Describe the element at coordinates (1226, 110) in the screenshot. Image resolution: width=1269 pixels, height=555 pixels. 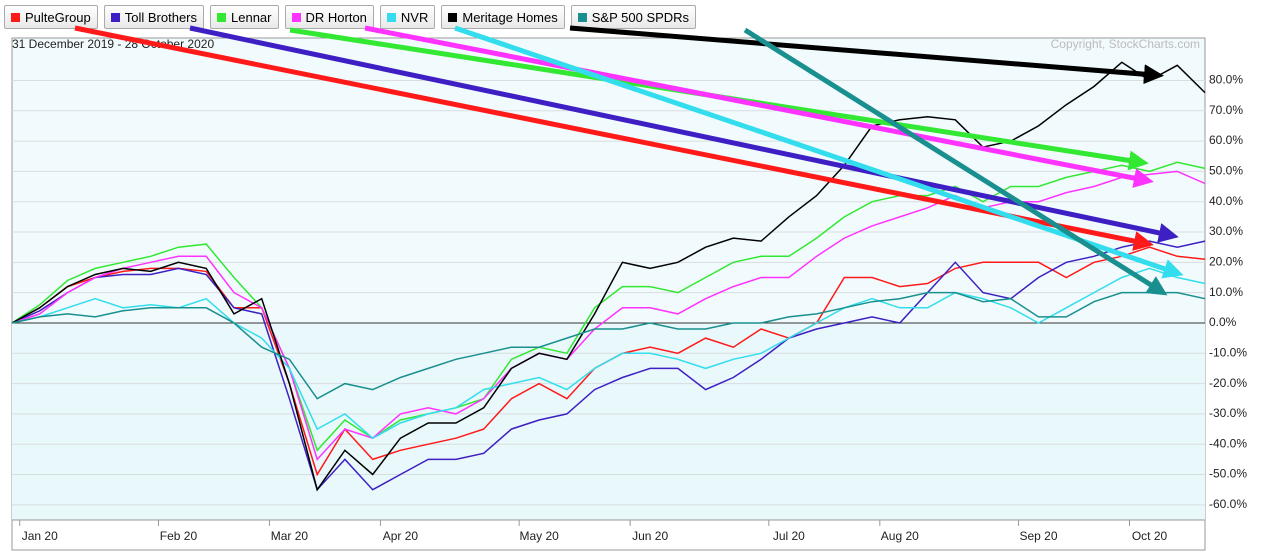
I see `y-tick-label: 70.0%` at that location.